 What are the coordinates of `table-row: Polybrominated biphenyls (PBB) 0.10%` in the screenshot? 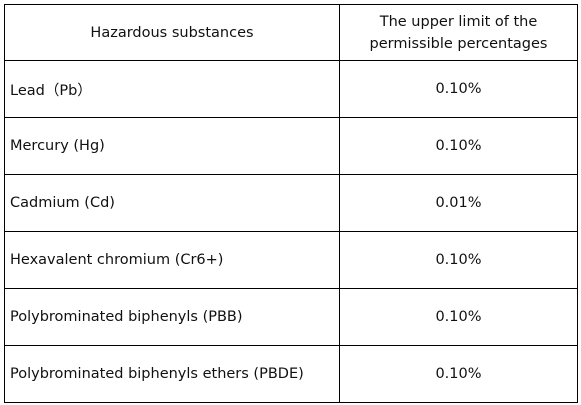 It's located at (291, 317).